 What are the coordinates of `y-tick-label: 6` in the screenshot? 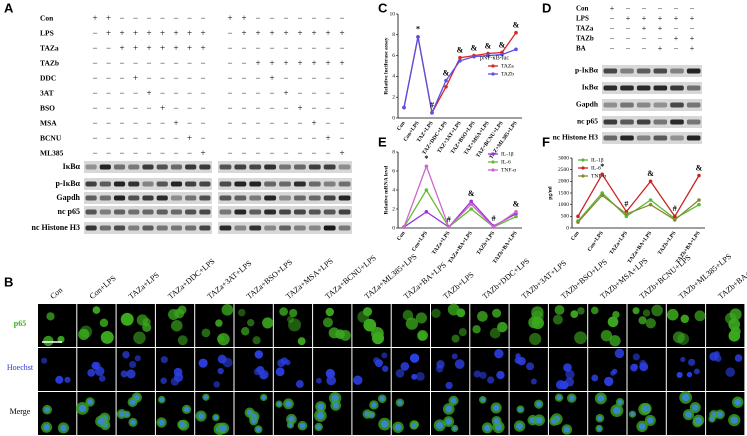 It's located at (393, 56).